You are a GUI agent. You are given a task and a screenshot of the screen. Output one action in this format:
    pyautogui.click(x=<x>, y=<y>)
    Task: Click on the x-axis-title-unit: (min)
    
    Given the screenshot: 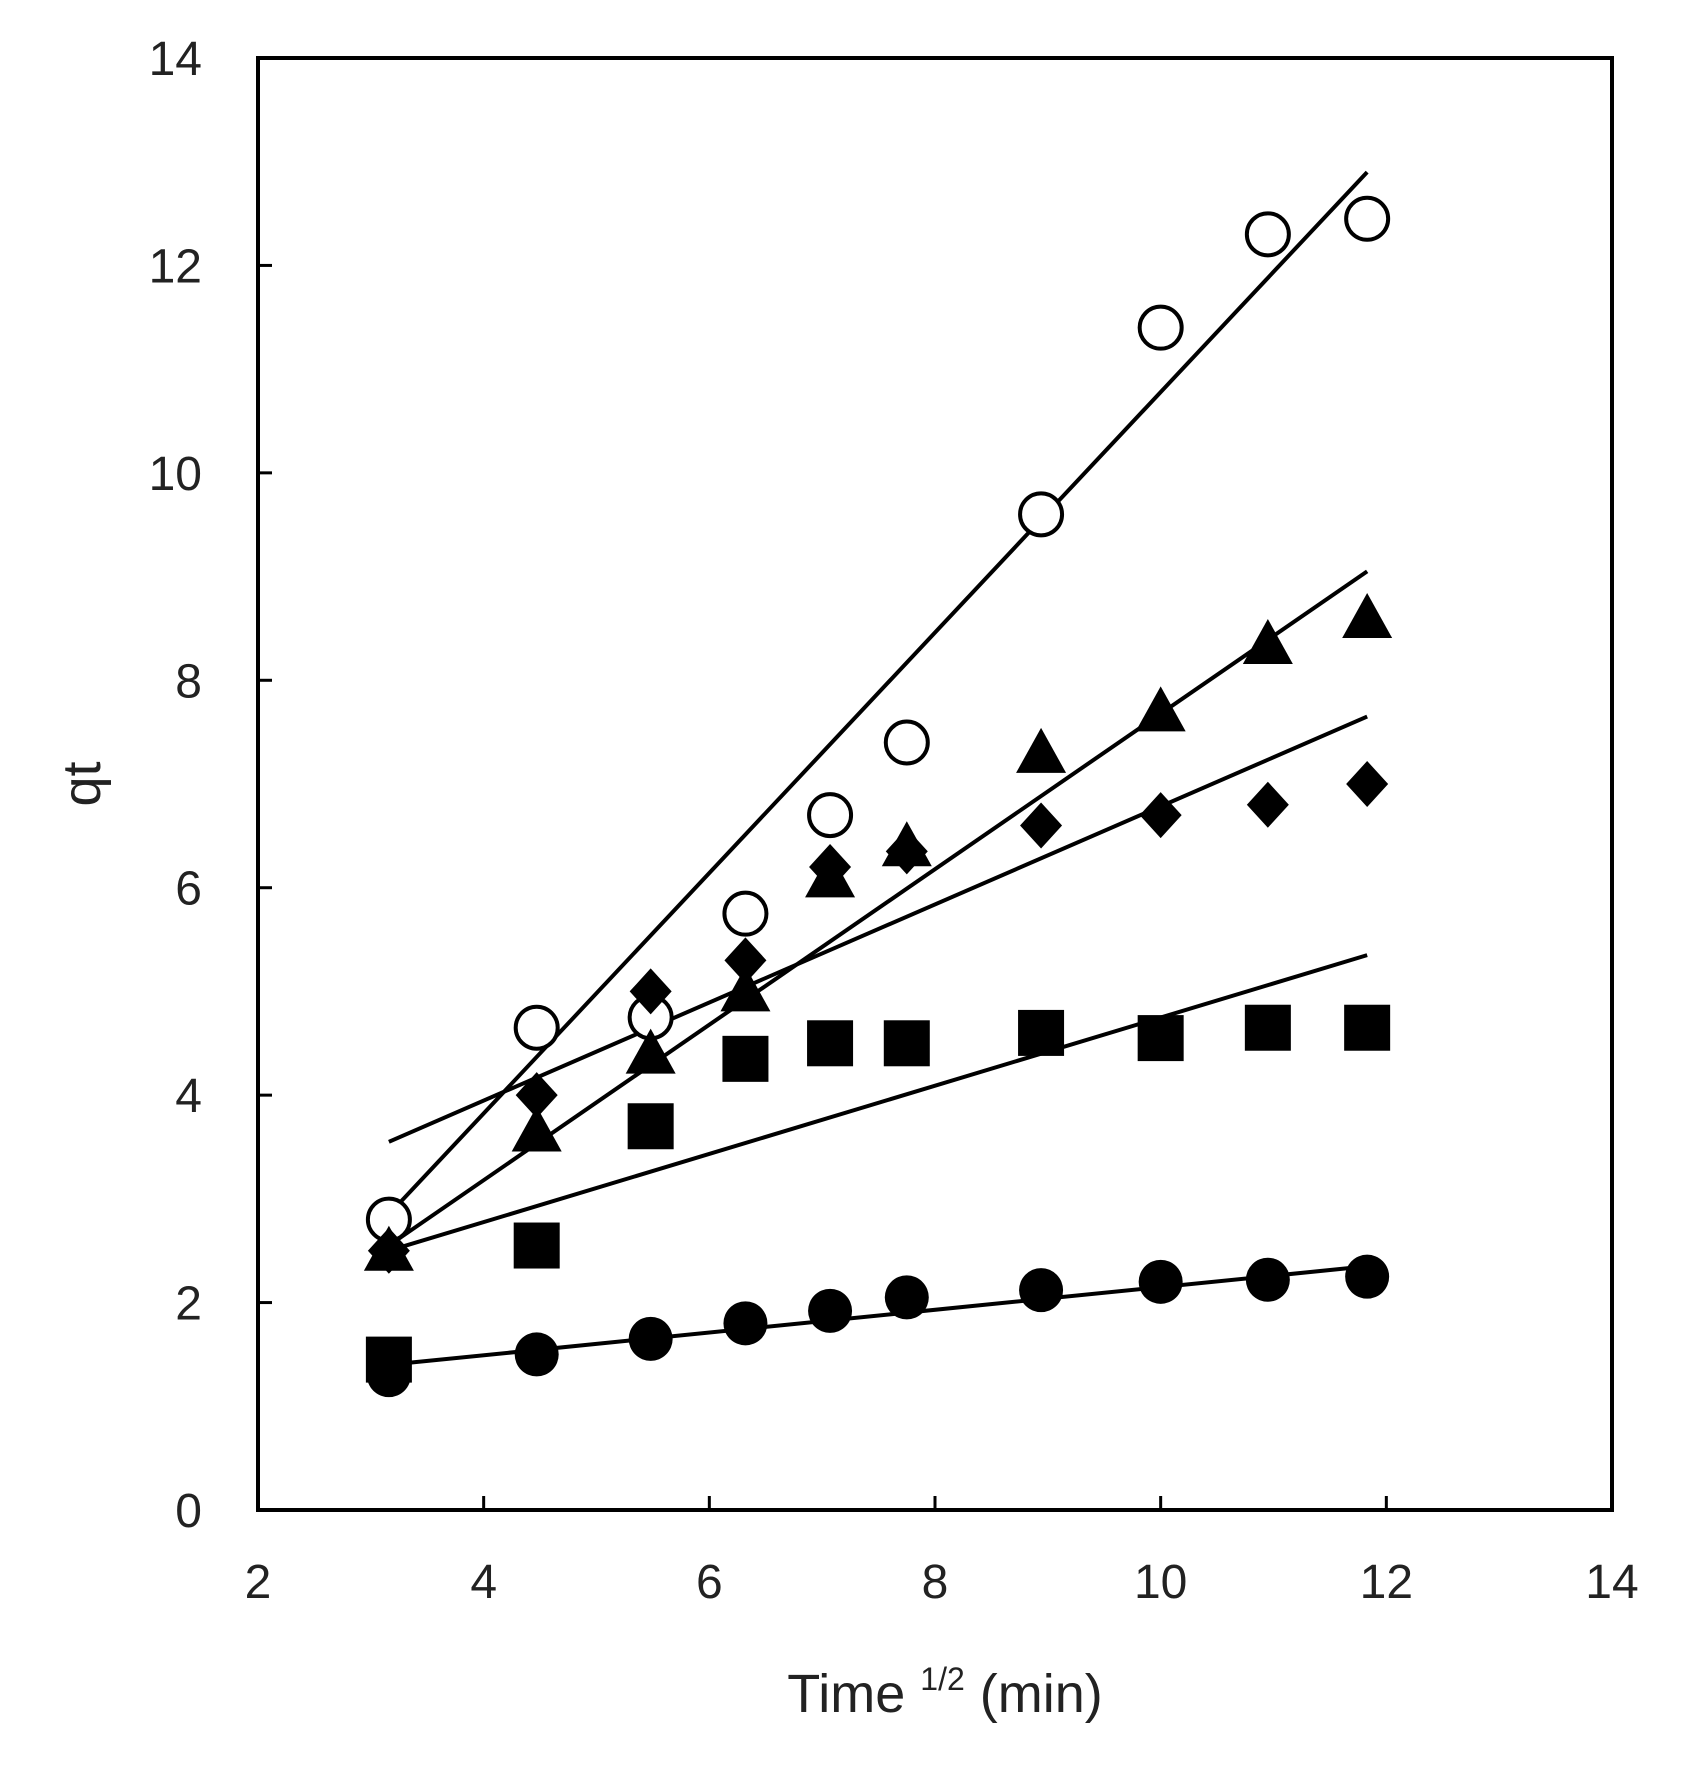 What is the action you would take?
    pyautogui.click(x=1034, y=1694)
    